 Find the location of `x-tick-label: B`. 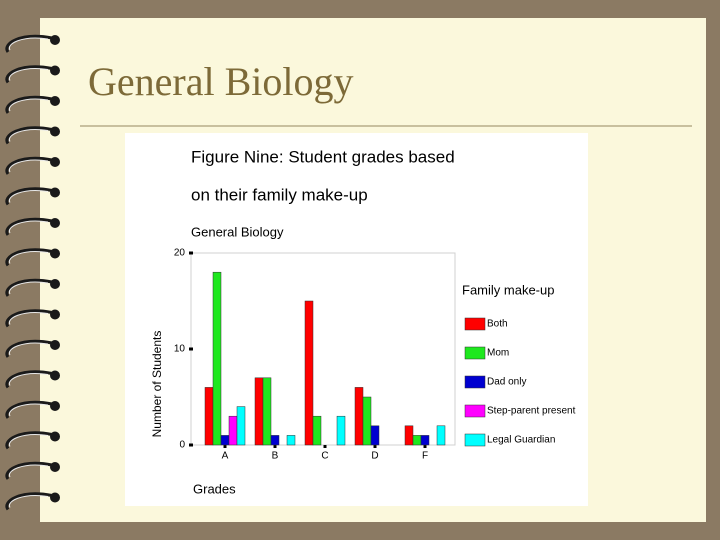

x-tick-label: B is located at coordinates (275, 456).